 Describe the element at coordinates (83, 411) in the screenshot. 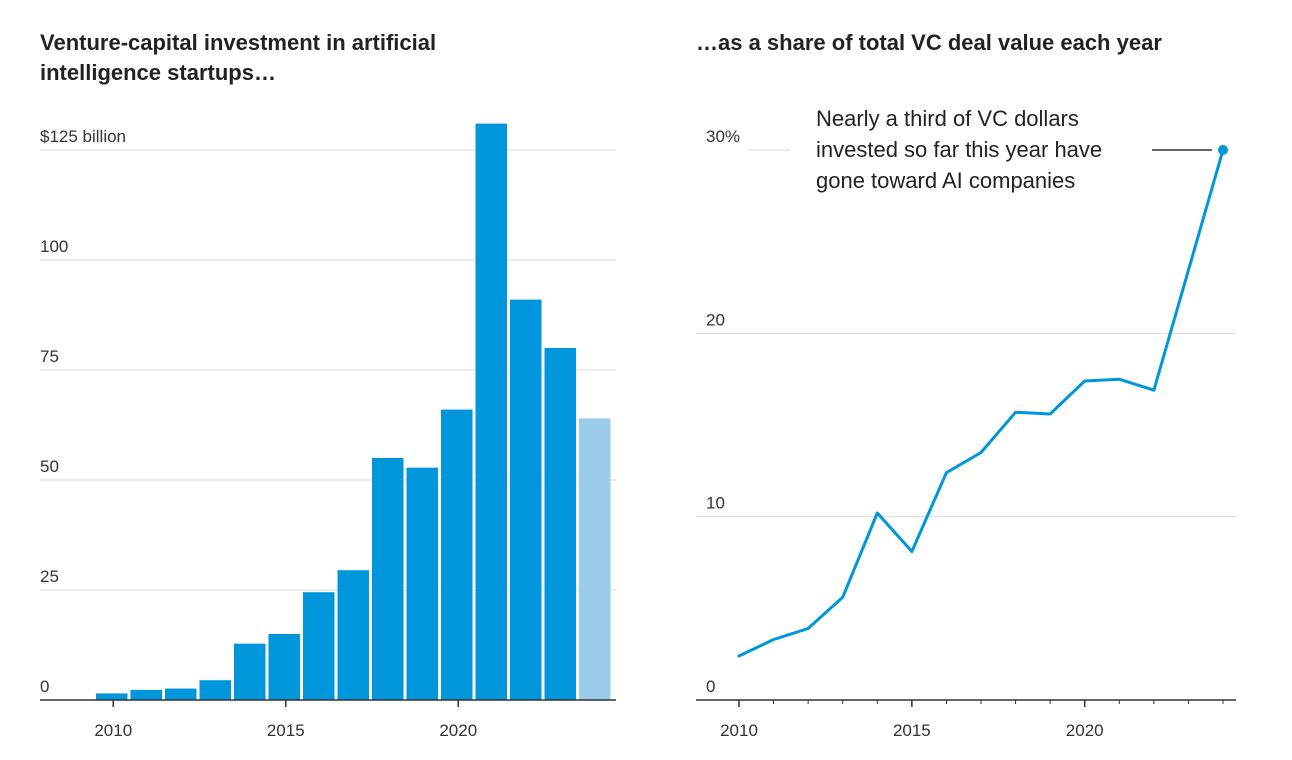

I see `bar-chart-y-tick-labels: 0 25 50 75 100 $125 billion` at that location.